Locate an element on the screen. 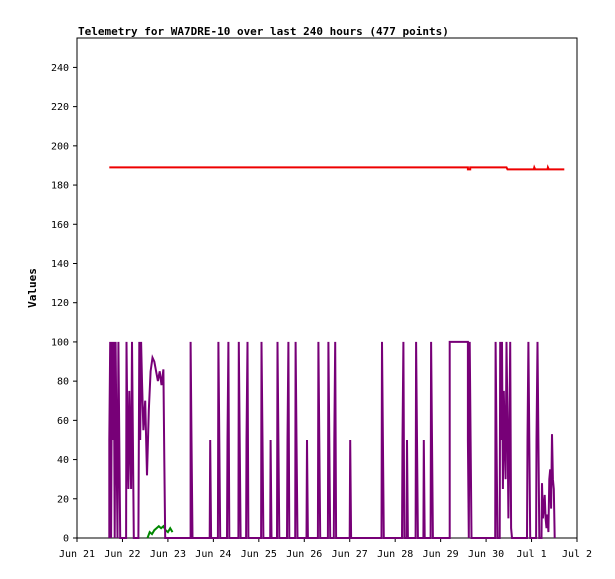  x-tick-label: Jun 24 is located at coordinates (213, 554).